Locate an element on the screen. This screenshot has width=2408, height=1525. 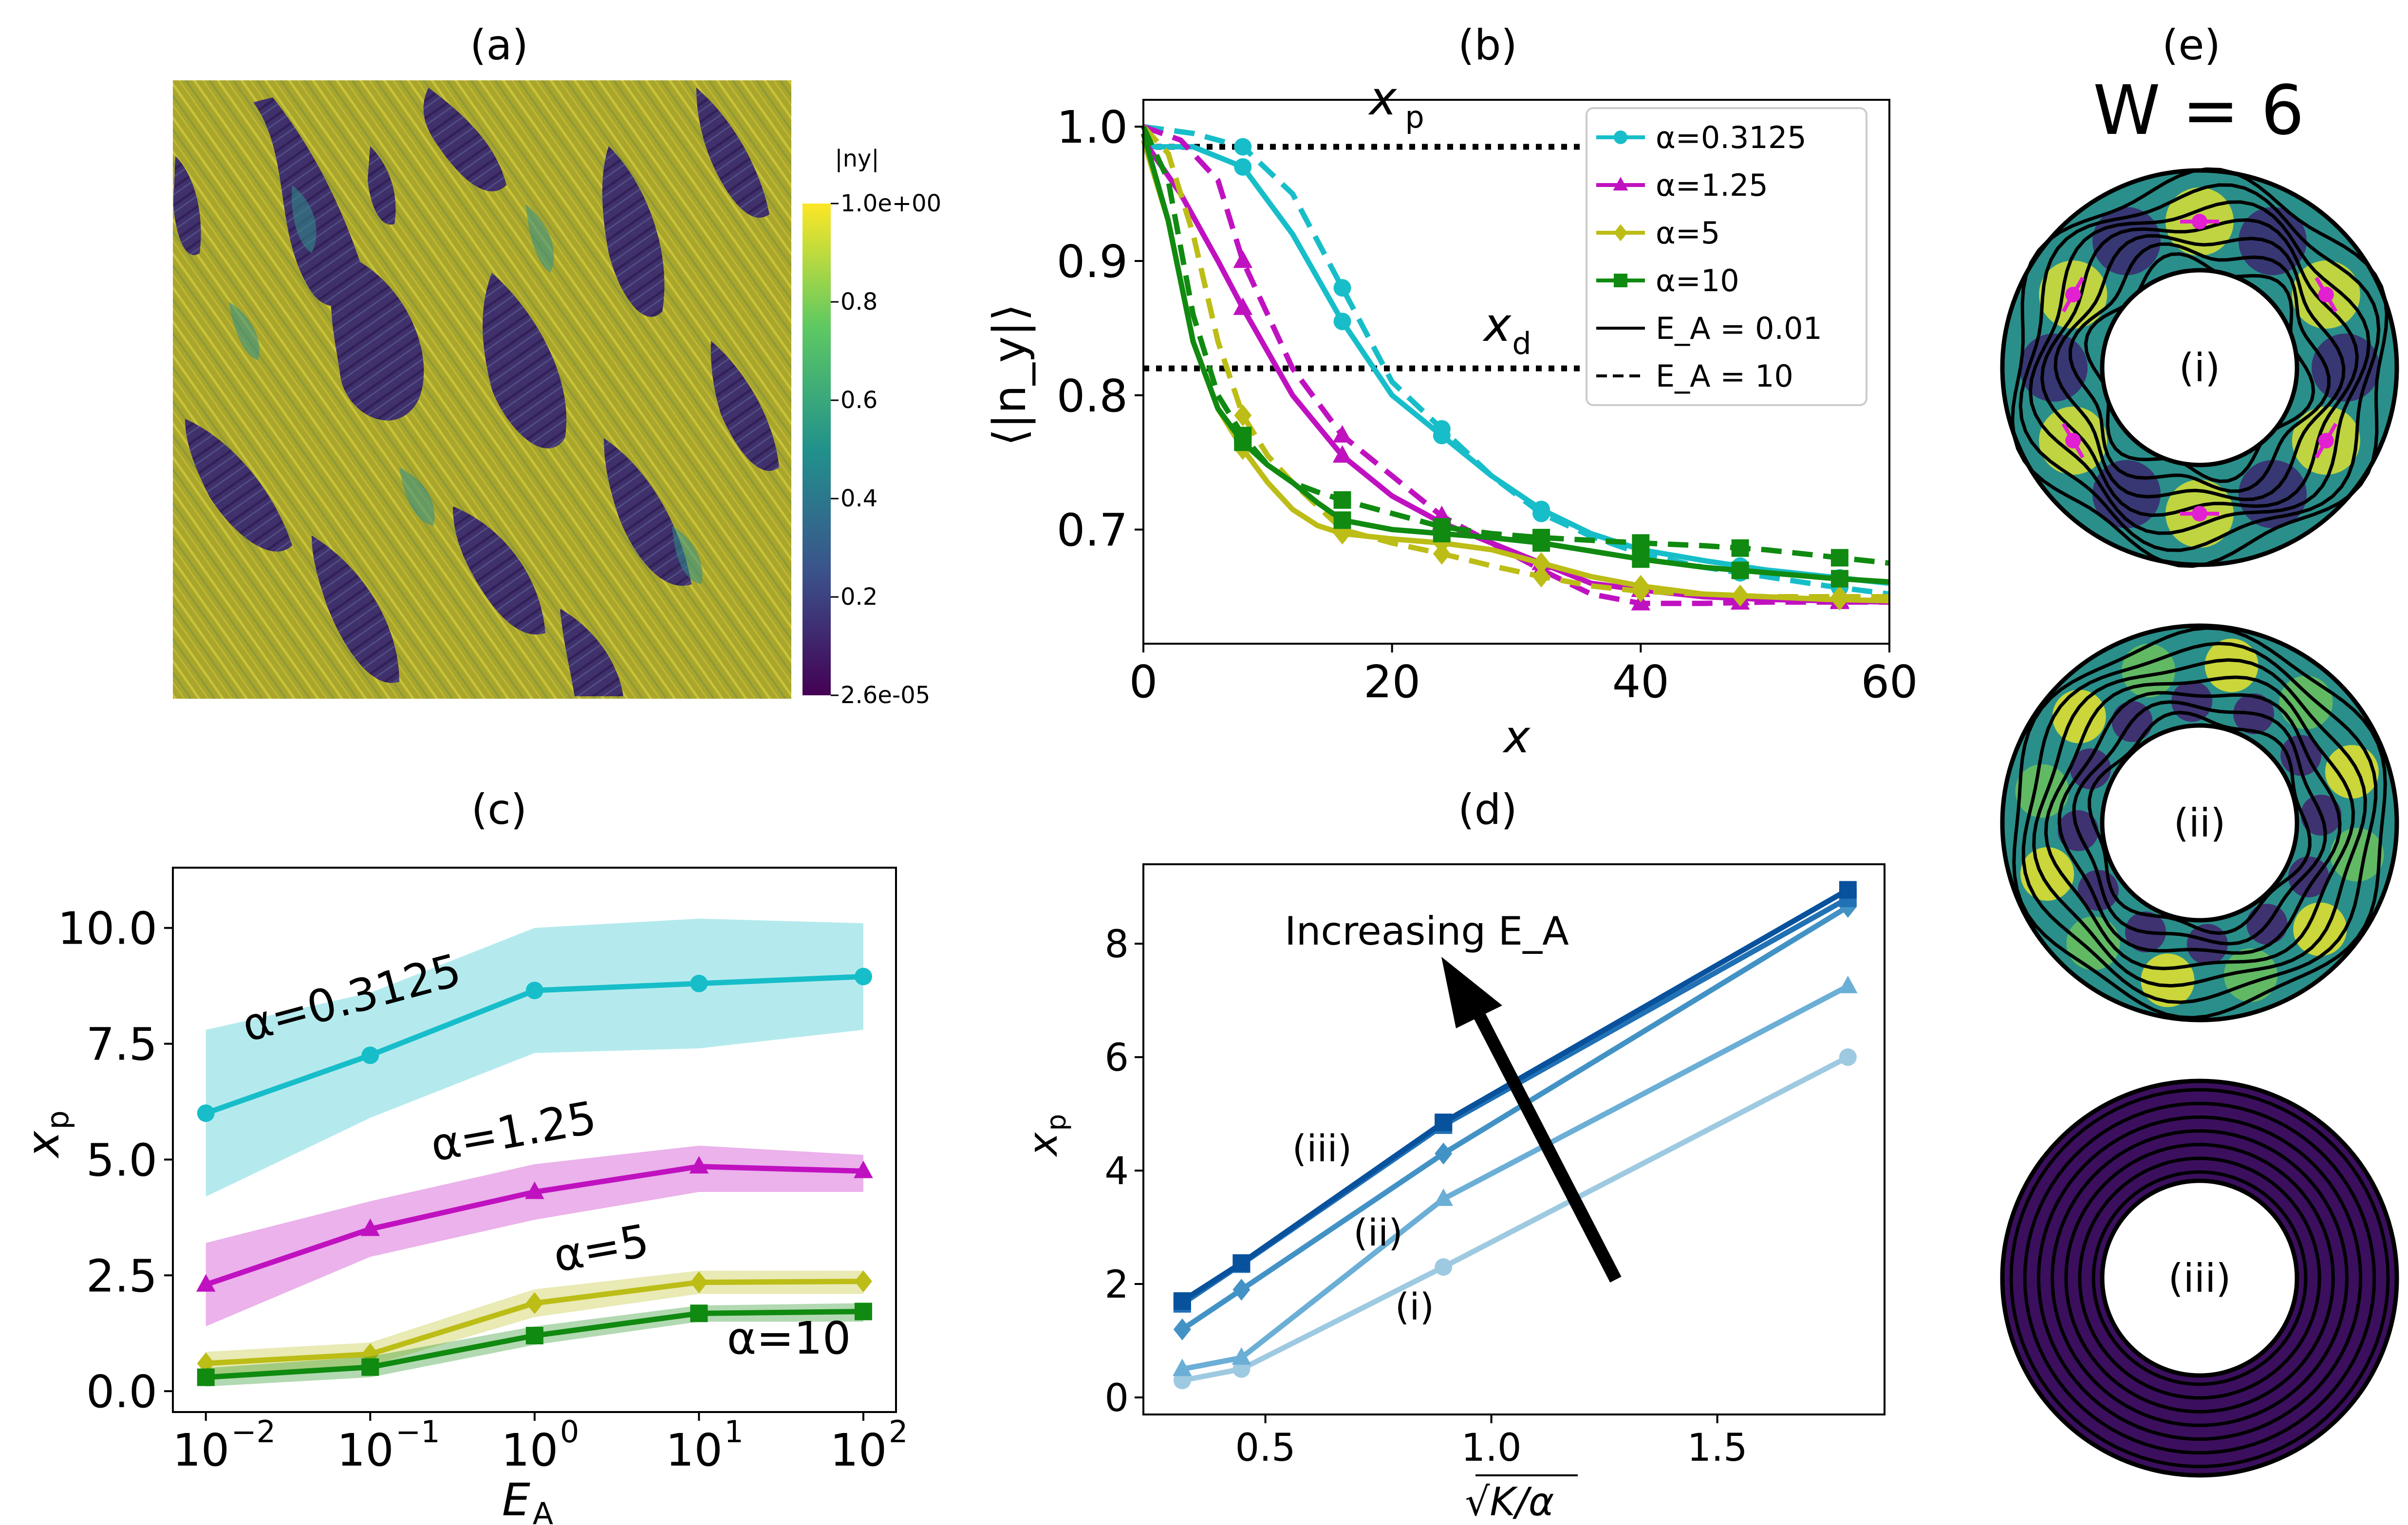
colorbar-tick-label: 2.6e-05 is located at coordinates (885, 695).